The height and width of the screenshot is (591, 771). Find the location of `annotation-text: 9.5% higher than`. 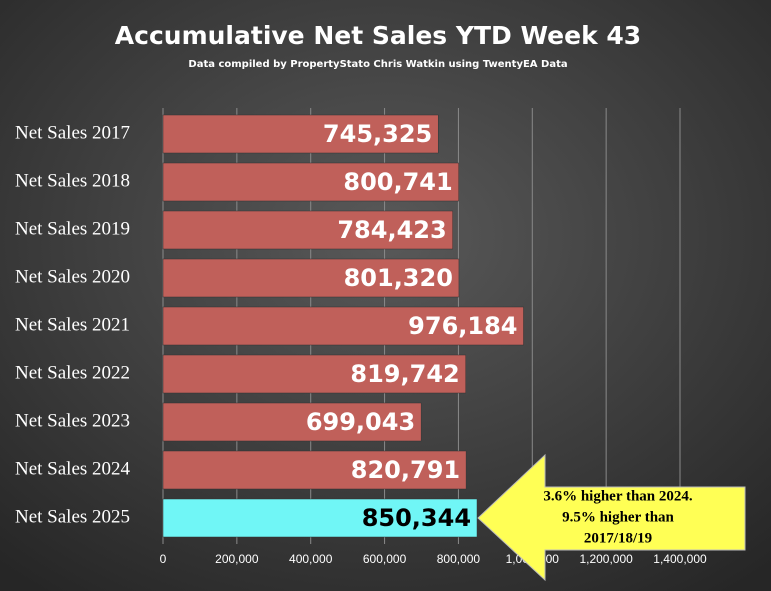

annotation-text: 9.5% higher than is located at coordinates (618, 517).